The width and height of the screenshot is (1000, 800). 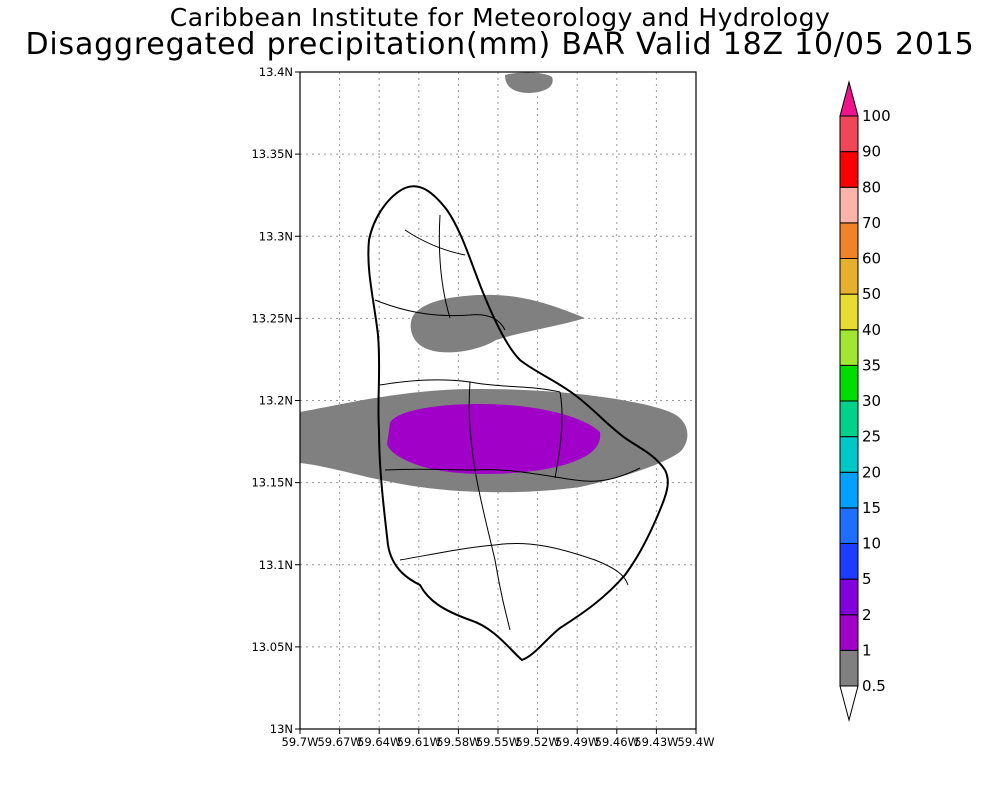 I want to click on colorbar-label: 1, so click(x=867, y=650).